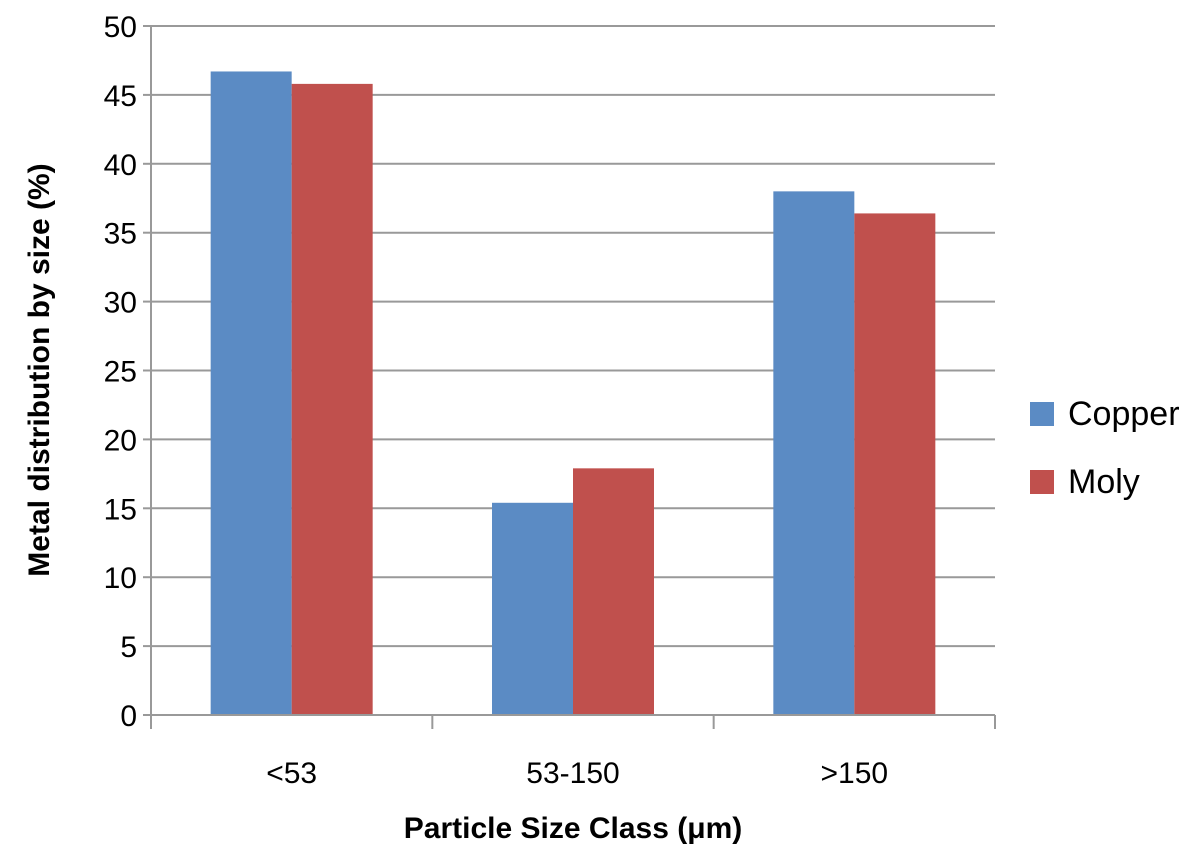  Describe the element at coordinates (1042, 414) in the screenshot. I see `copper-swatch-icon` at that location.